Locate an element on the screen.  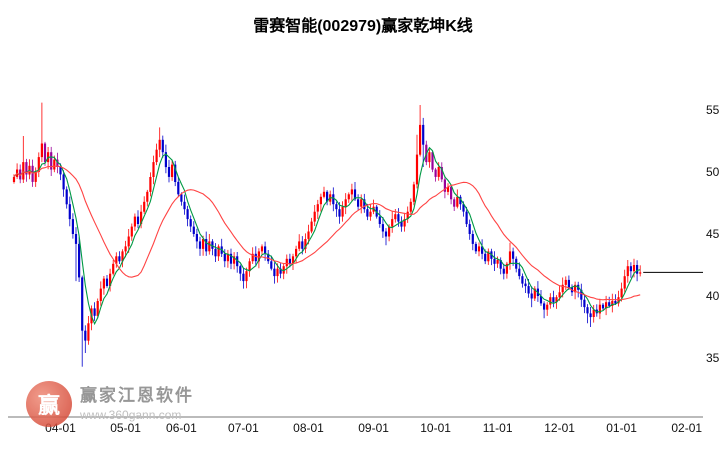
x-axis-tick-label: 05-01 is located at coordinates (125, 428).